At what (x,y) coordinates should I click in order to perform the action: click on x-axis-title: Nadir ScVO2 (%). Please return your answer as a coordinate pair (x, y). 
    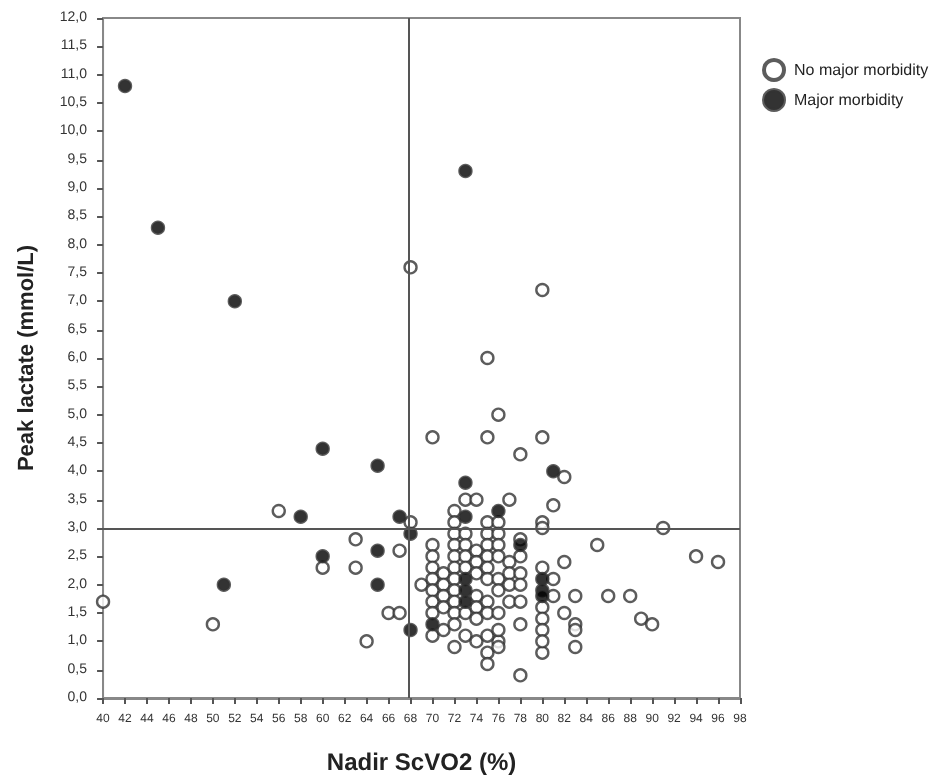
    Looking at the image, I should click on (421, 762).